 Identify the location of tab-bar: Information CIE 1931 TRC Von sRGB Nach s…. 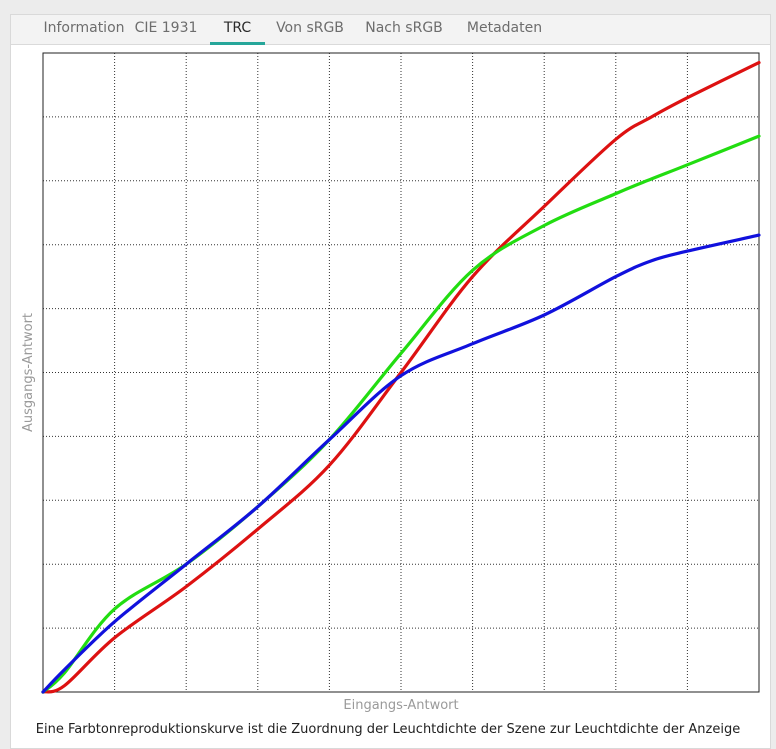
(390, 30).